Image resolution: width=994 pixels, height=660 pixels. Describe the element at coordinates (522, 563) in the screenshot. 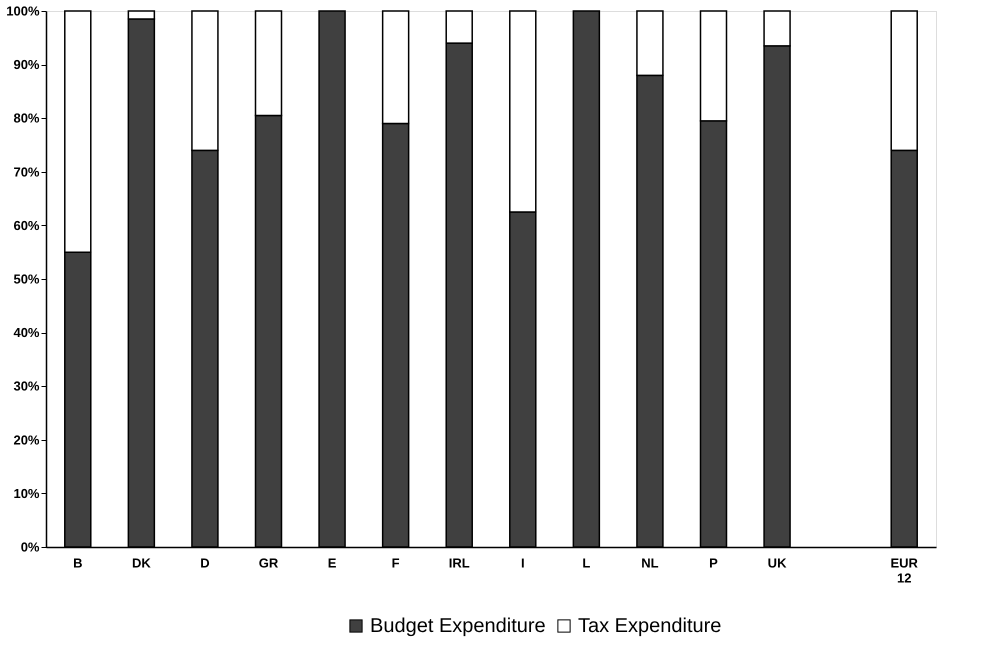

I see `x-tick-label: I` at that location.